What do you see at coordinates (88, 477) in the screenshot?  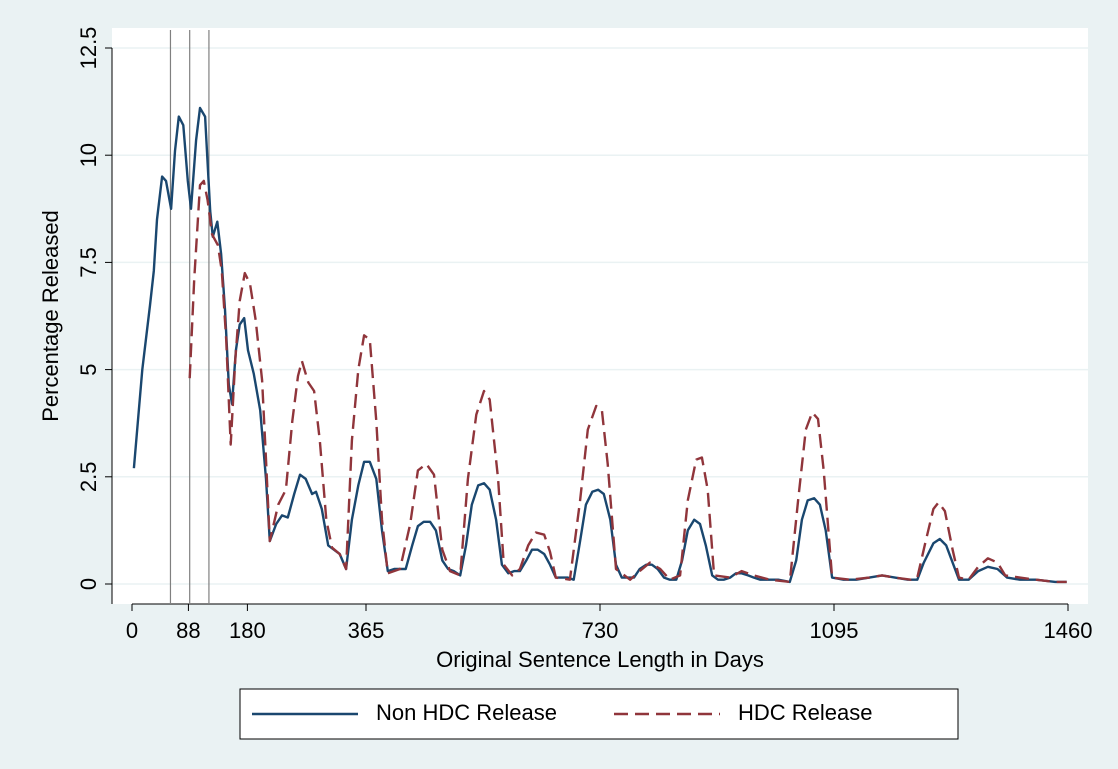 I see `y-tick-label: 2.5` at bounding box center [88, 477].